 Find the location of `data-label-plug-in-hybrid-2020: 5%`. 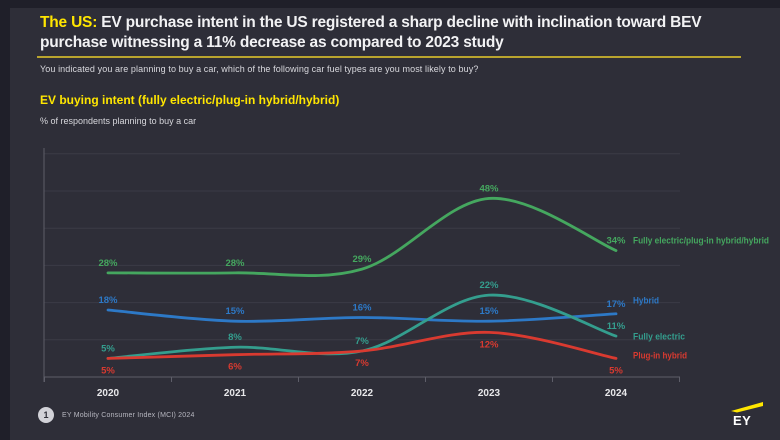

data-label-plug-in-hybrid-2020: 5% is located at coordinates (108, 370).